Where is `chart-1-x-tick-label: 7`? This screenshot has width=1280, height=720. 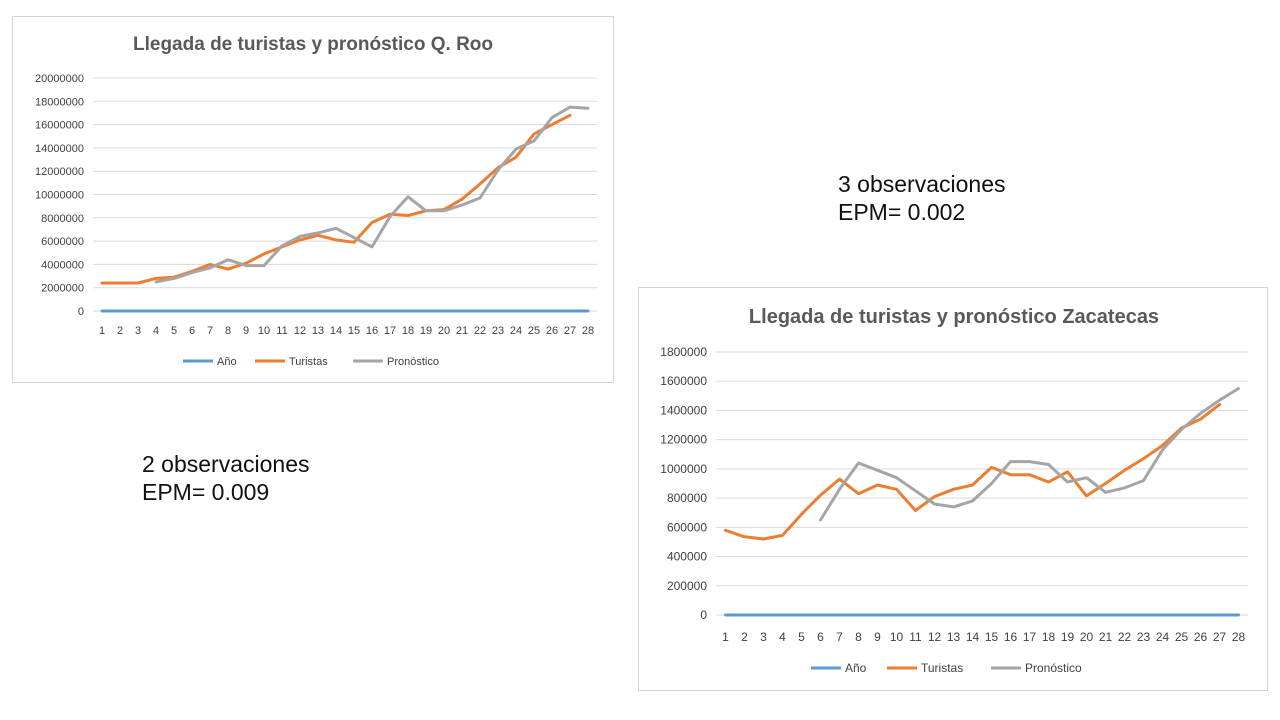 chart-1-x-tick-label: 7 is located at coordinates (839, 637).